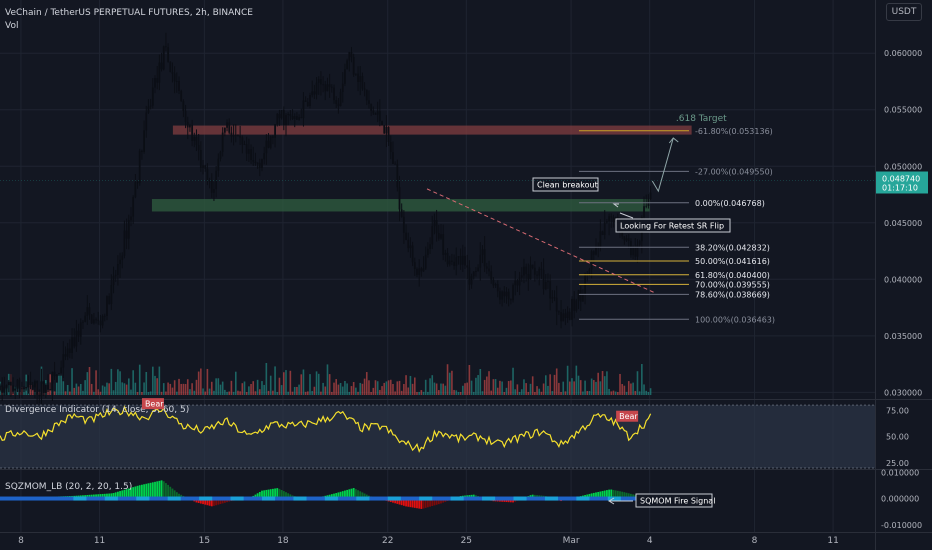  Describe the element at coordinates (21, 541) in the screenshot. I see `time-tick-label: 8` at that location.